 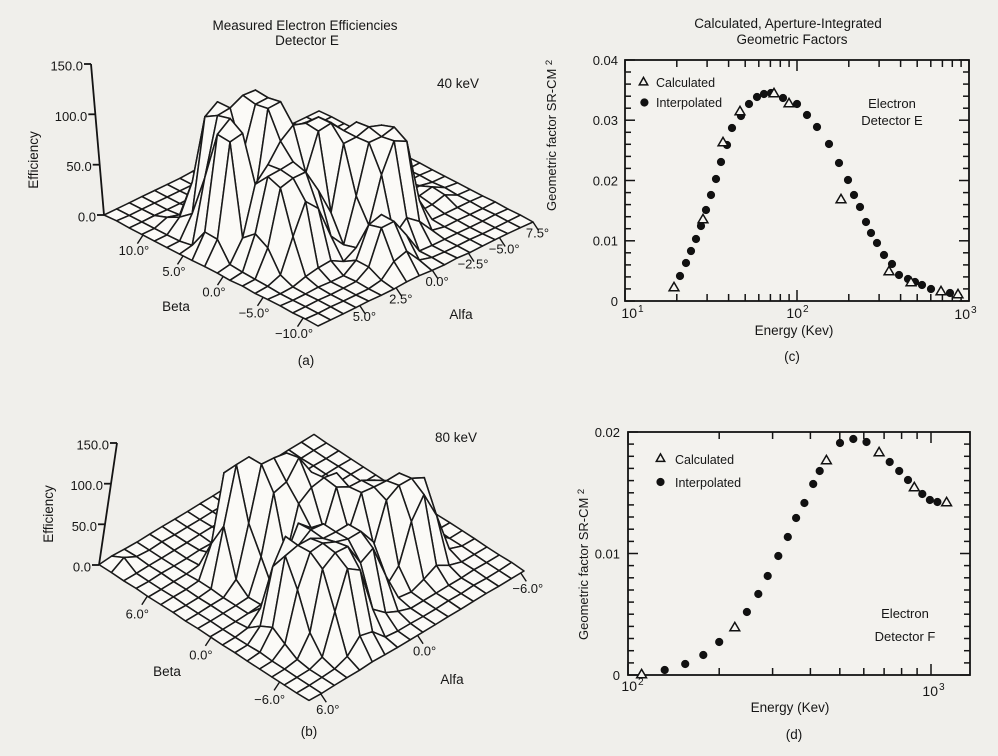 What do you see at coordinates (605, 120) in the screenshot?
I see `svg-text: 0.03` at bounding box center [605, 120].